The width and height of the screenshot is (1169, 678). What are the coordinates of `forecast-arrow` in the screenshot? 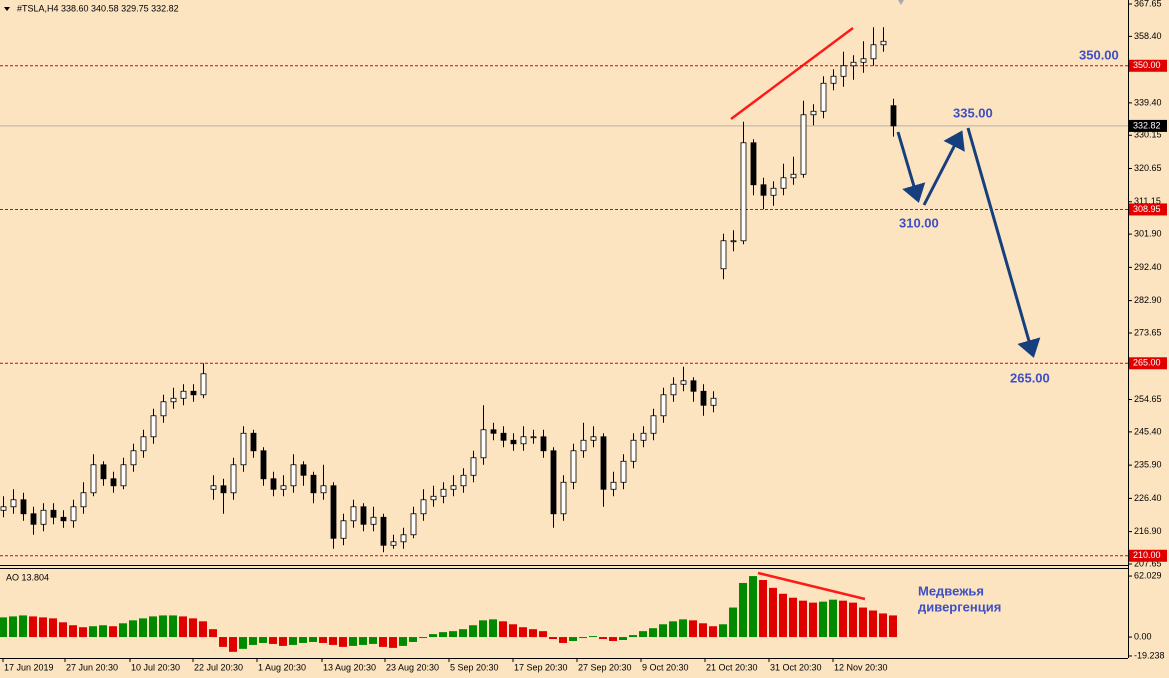 It's located at (1003, 242).